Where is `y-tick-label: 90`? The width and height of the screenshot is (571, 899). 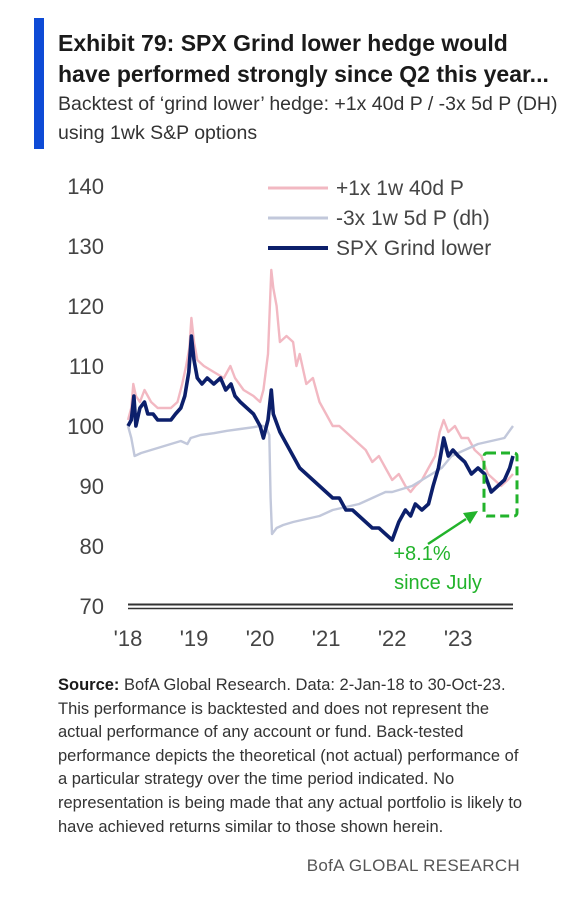 y-tick-label: 90 is located at coordinates (92, 486).